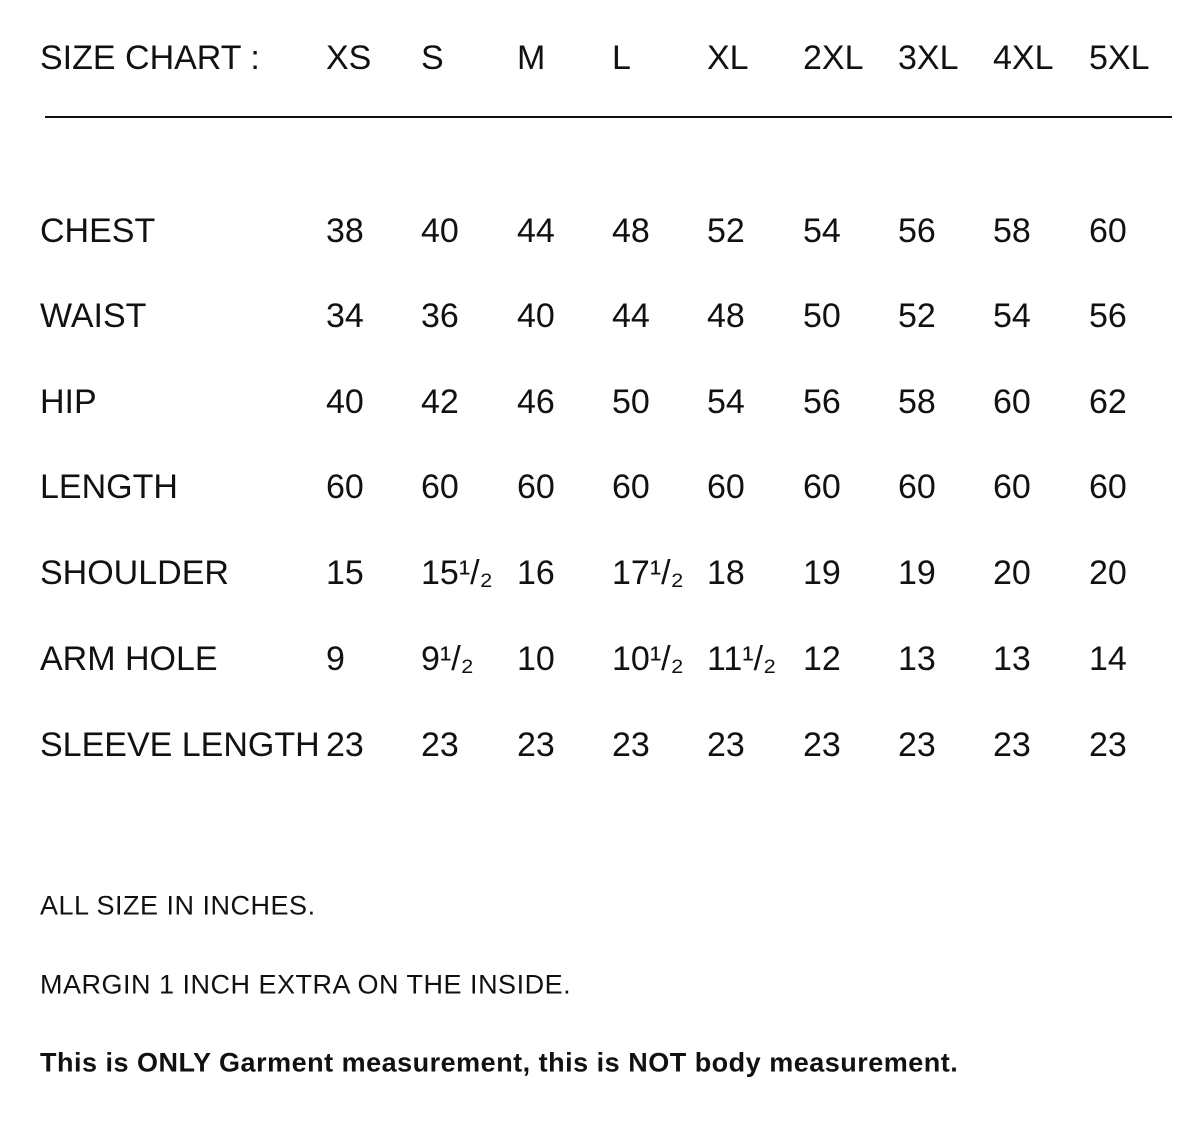  What do you see at coordinates (608, 117) in the screenshot?
I see `header-rule` at bounding box center [608, 117].